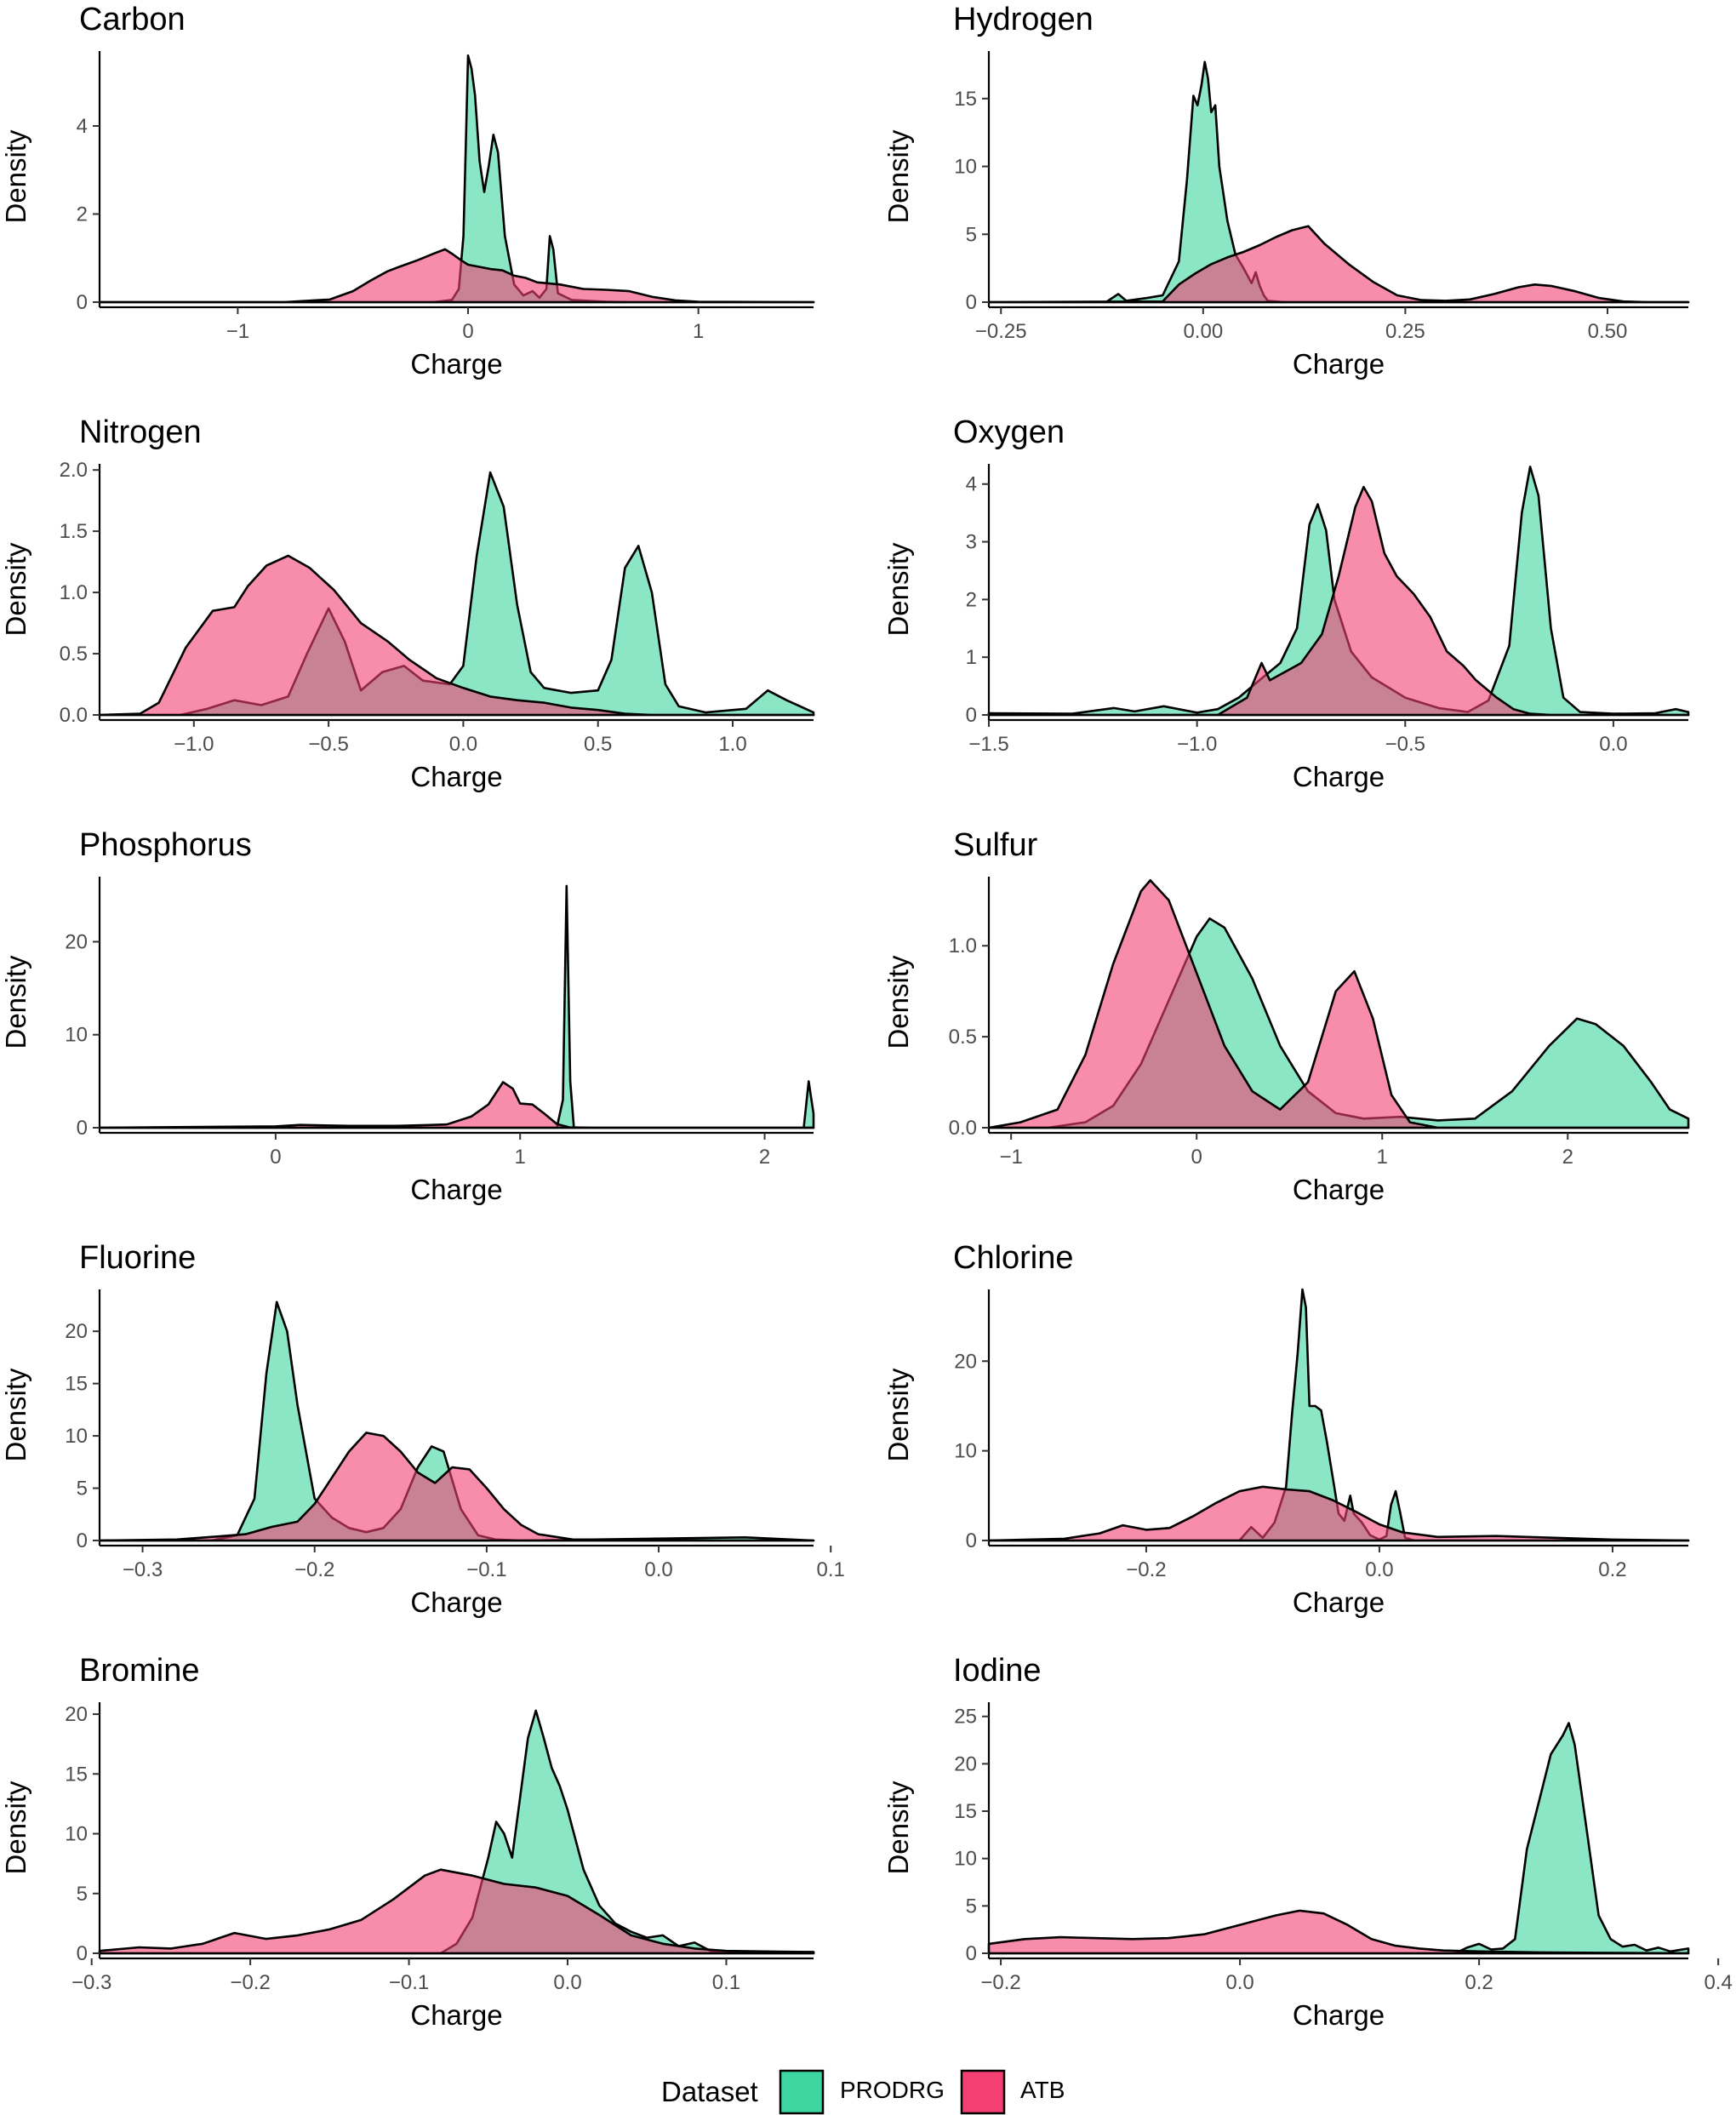 The image size is (1736, 2115). Describe the element at coordinates (456, 776) in the screenshot. I see `chart-nitrogen-x-label: Charge` at that location.